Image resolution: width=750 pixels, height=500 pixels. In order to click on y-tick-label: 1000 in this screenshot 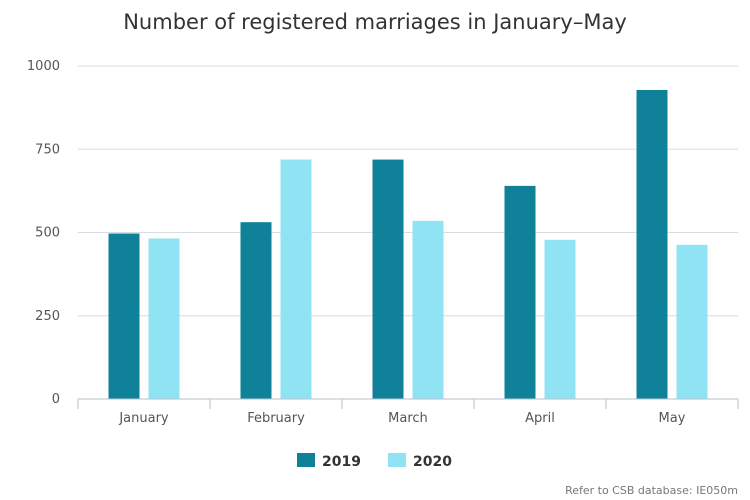, I will do `click(43, 66)`.